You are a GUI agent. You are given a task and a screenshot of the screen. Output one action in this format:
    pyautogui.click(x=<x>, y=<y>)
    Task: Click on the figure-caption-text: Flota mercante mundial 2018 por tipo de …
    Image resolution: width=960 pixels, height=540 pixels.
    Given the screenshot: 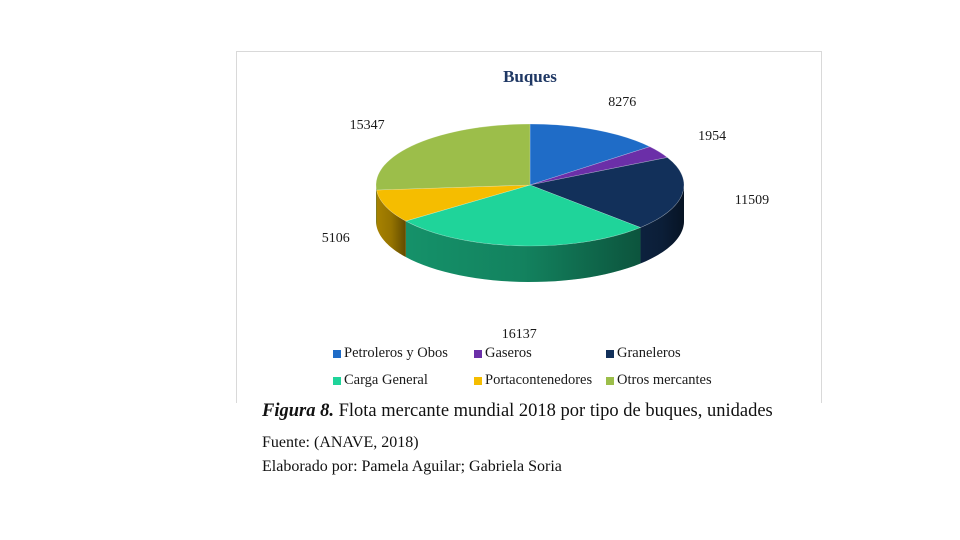 What is the action you would take?
    pyautogui.click(x=553, y=411)
    